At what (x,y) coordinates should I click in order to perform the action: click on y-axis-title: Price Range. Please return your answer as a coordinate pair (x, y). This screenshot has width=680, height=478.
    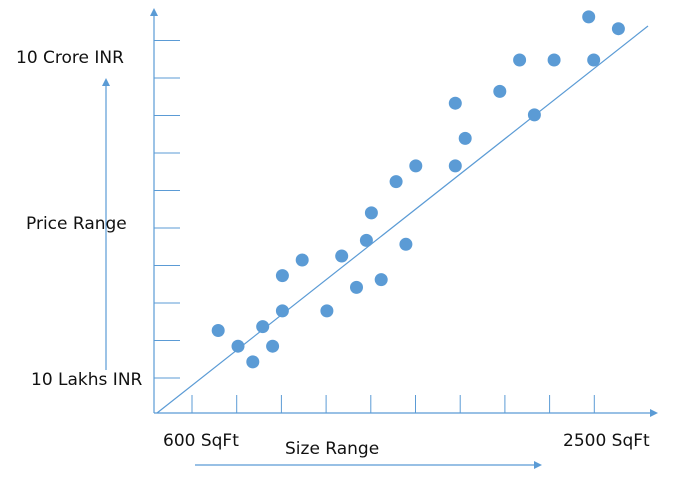
    Looking at the image, I should click on (76, 224).